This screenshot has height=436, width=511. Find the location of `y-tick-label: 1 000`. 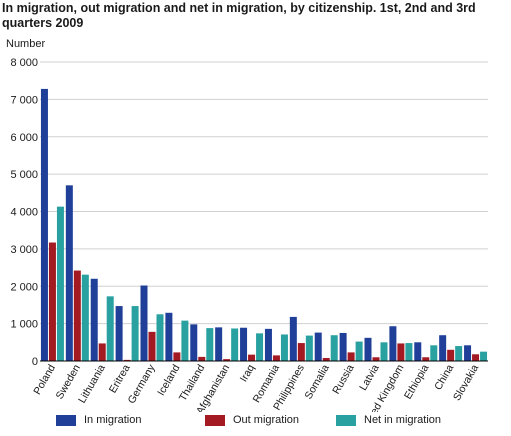

y-tick-label: 1 000 is located at coordinates (24, 325).